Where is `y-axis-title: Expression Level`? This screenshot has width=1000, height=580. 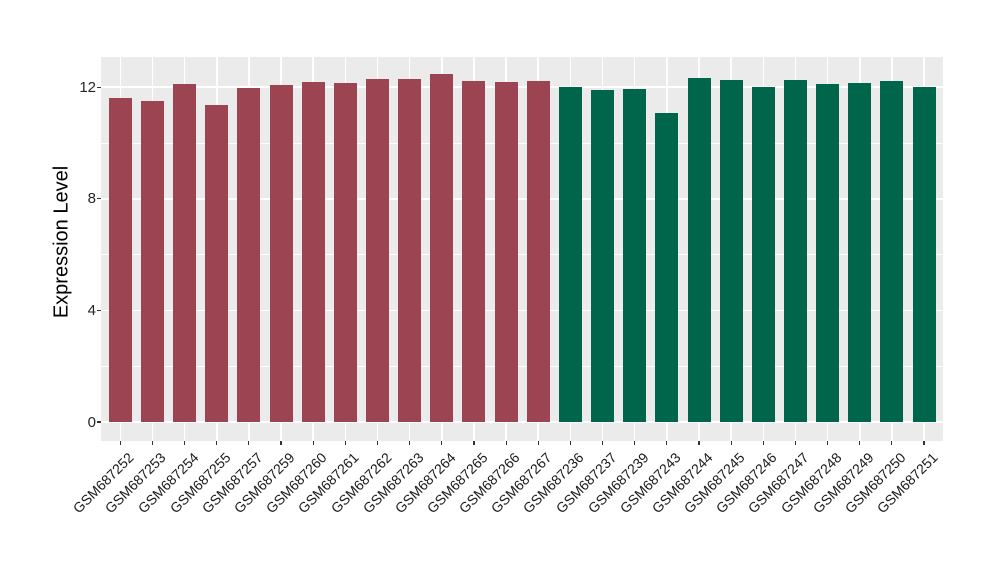 y-axis-title: Expression Level is located at coordinates (61, 242).